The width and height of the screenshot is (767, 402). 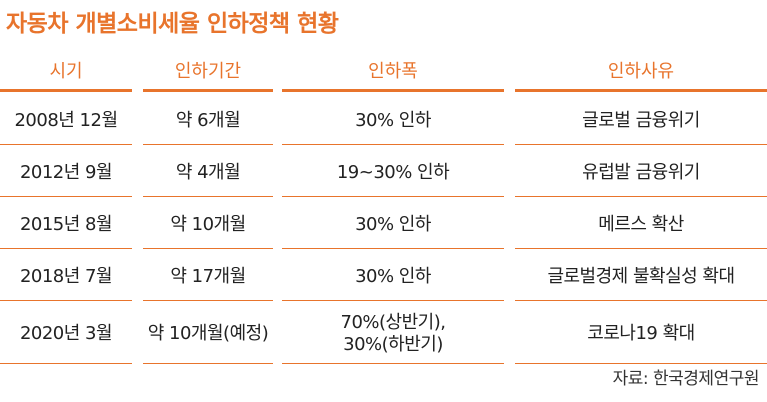 What do you see at coordinates (641, 173) in the screenshot?
I see `cell-reason: 유럽발 금융위기` at bounding box center [641, 173].